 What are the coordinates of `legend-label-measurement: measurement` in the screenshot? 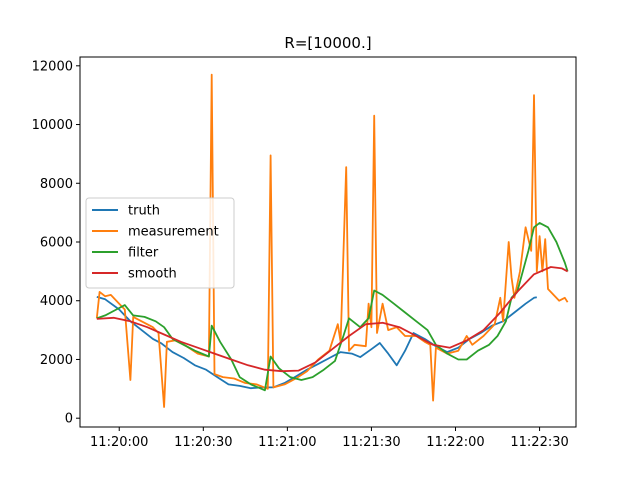 It's located at (173, 232).